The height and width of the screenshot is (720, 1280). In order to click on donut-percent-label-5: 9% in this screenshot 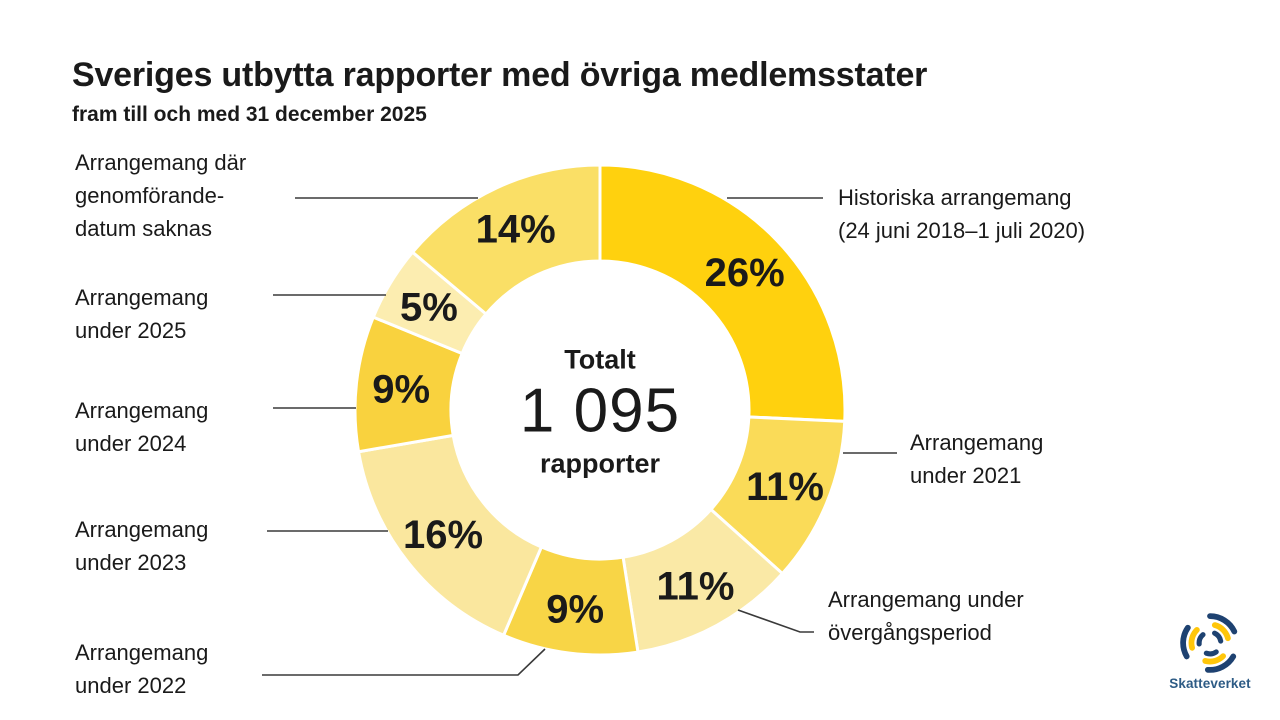, I will do `click(401, 389)`.